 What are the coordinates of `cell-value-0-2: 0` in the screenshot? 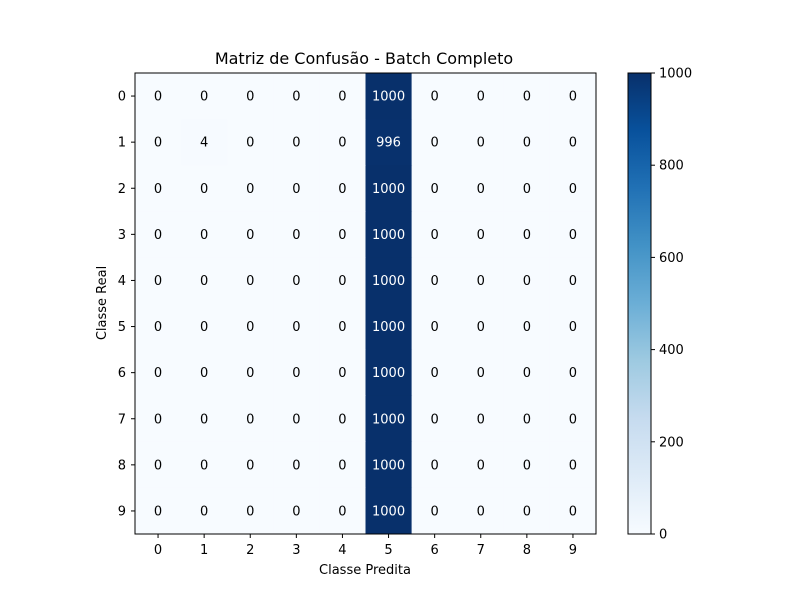 It's located at (250, 97).